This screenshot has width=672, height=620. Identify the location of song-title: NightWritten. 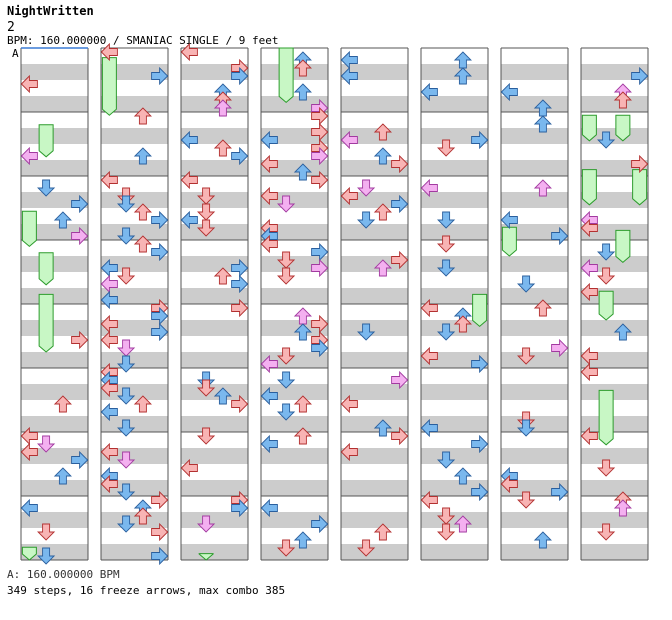
(50, 11).